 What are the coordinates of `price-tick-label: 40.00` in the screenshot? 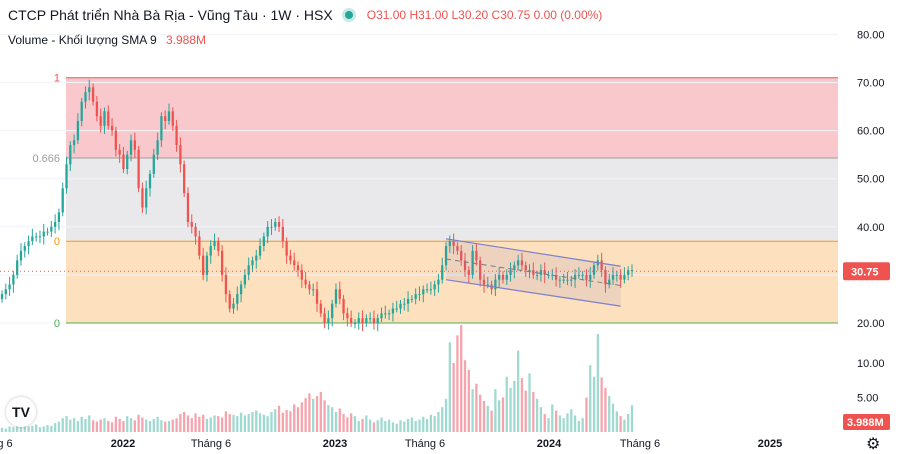 It's located at (871, 228).